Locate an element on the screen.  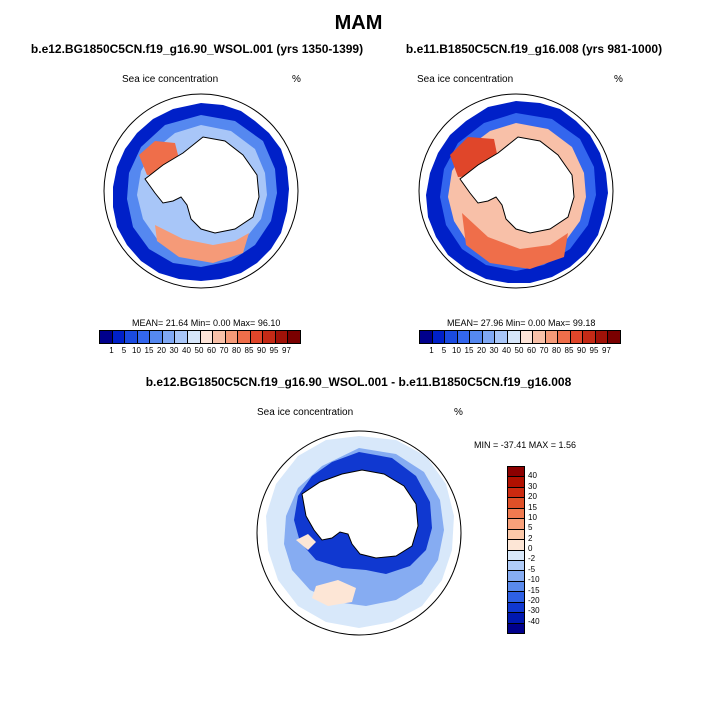
panel-2-colorbar is located at coordinates (520, 337).